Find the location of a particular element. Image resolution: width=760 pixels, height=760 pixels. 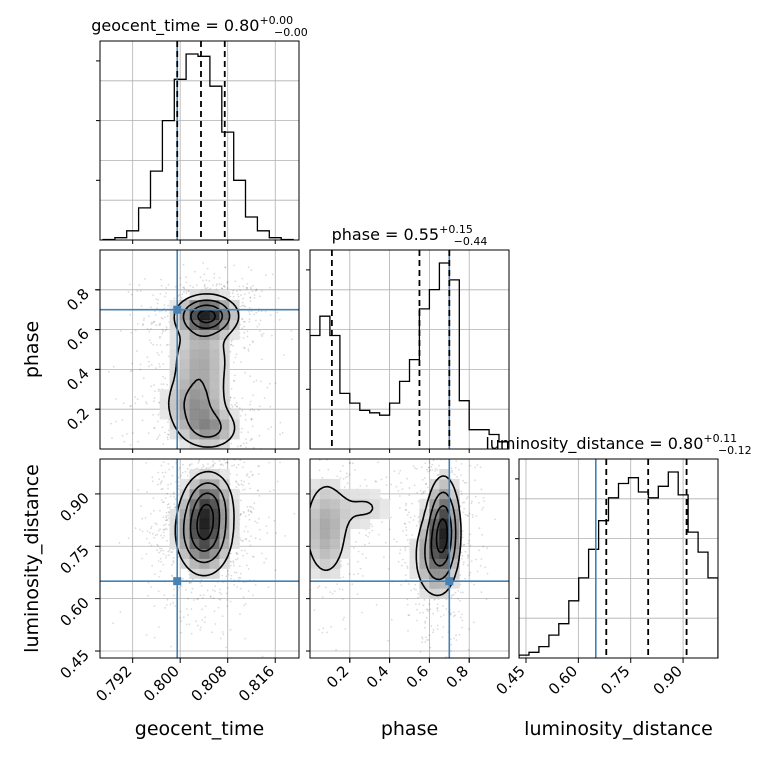

title-upper-error: +0.00 is located at coordinates (276, 20).